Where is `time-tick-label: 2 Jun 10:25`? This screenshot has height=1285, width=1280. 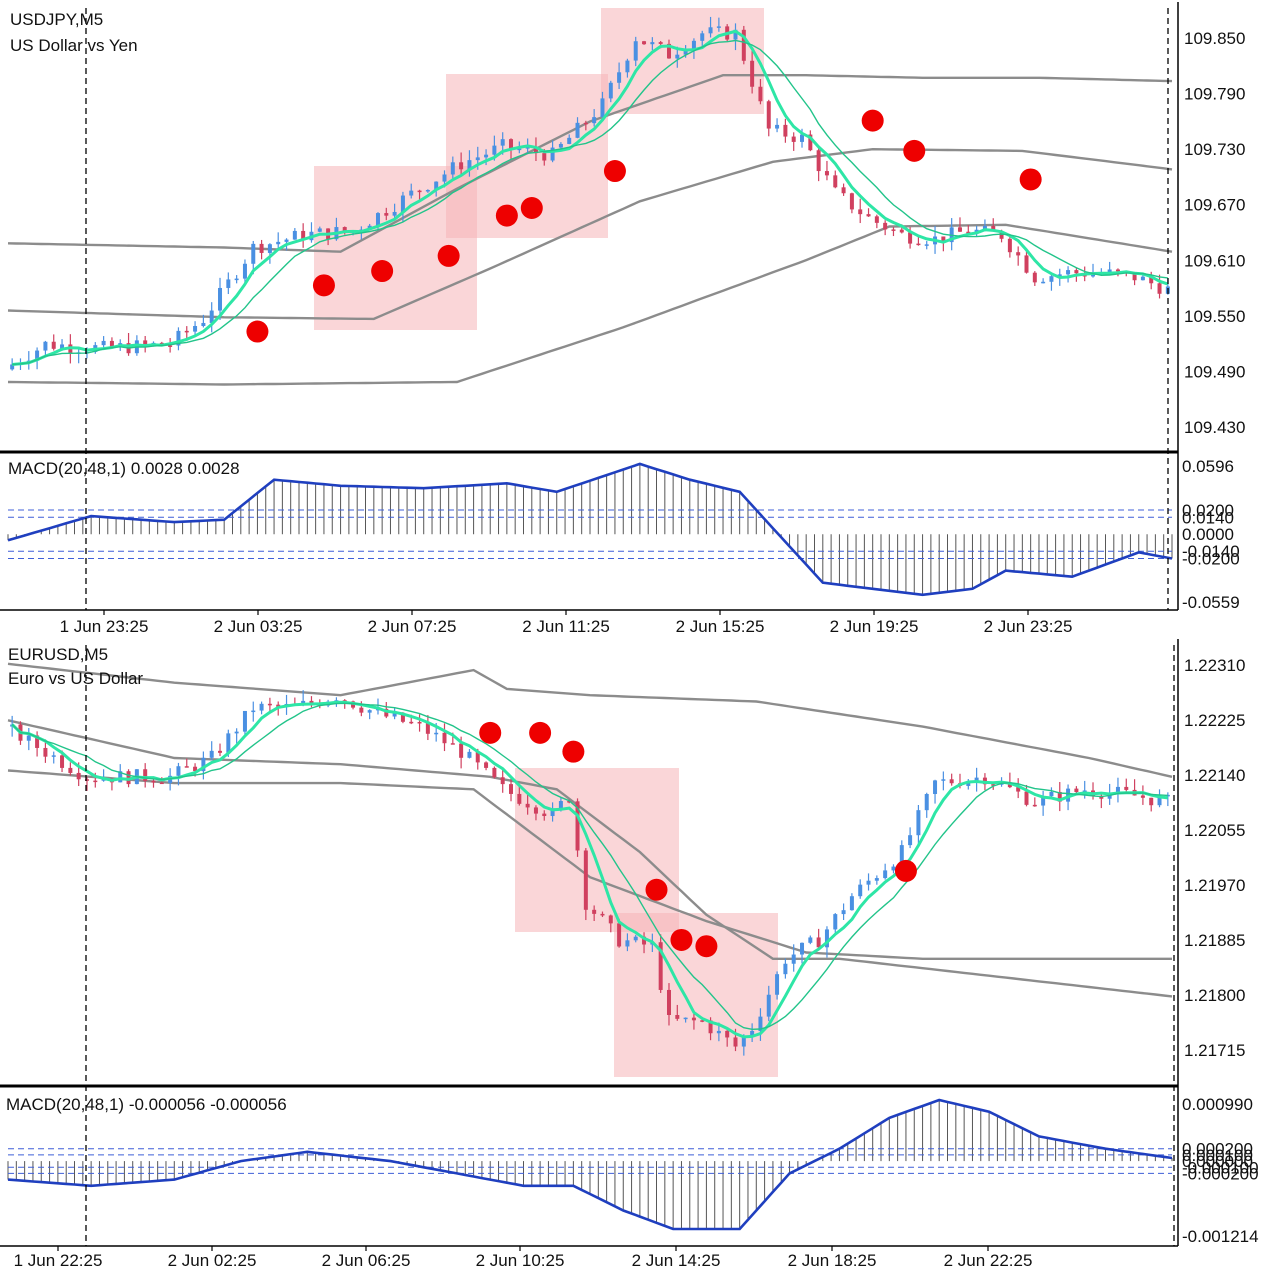 time-tick-label: 2 Jun 10:25 is located at coordinates (520, 1260).